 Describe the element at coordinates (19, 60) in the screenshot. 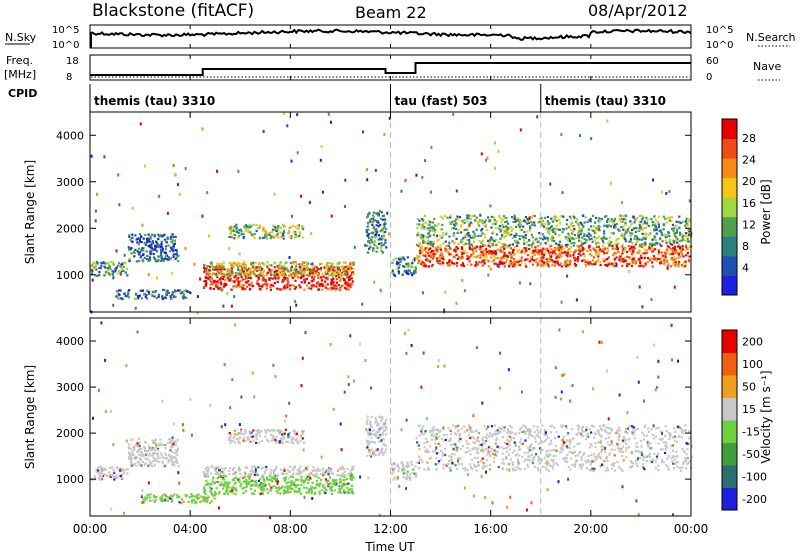

I see `freq-label: Freq.` at that location.